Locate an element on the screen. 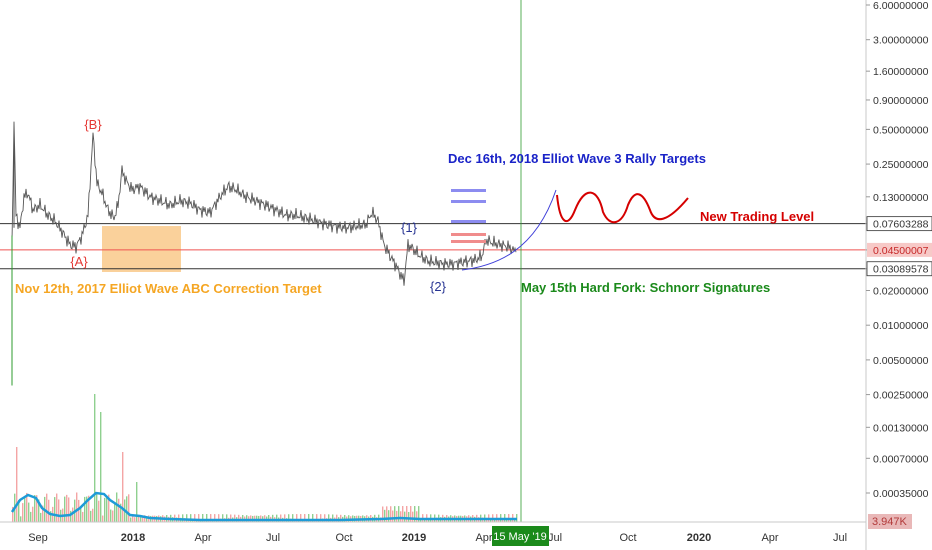 The height and width of the screenshot is (550, 932). y-tick-label: 0.00250000 is located at coordinates (901, 396).